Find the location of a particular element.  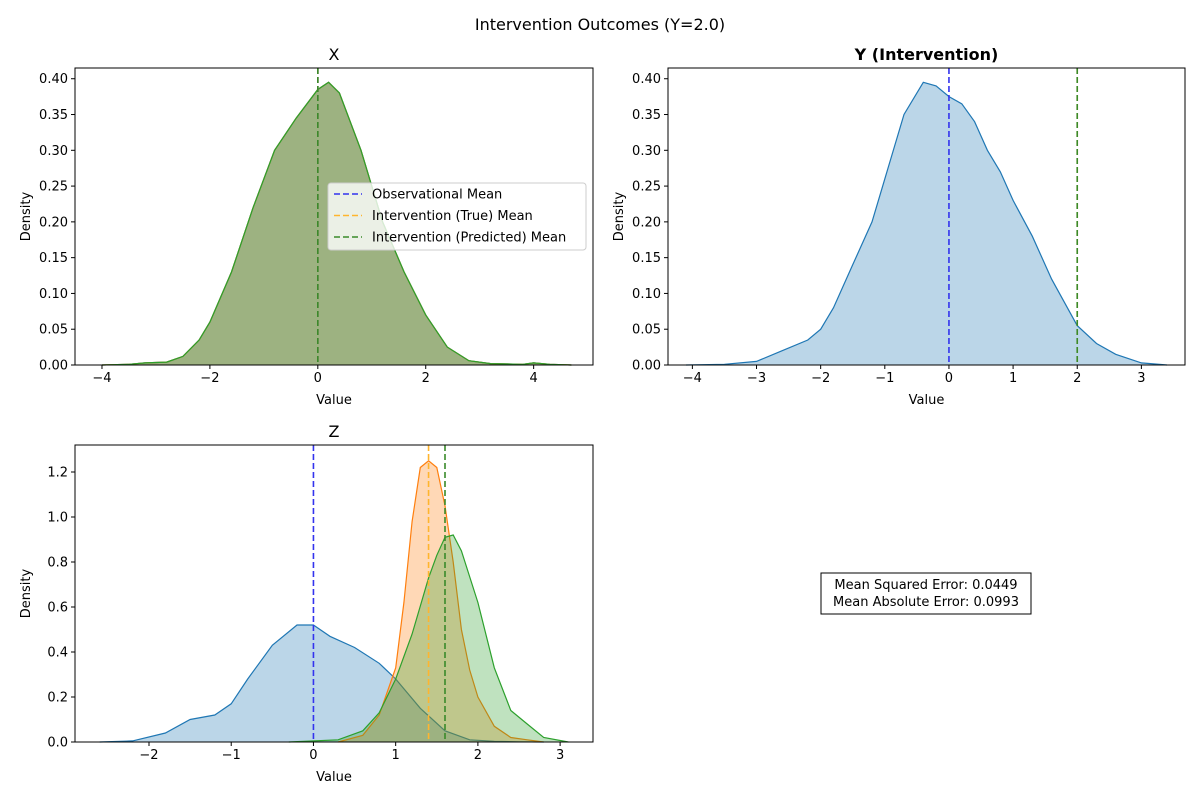

legend-label: Intervention (Predicted) Mean is located at coordinates (469, 238).